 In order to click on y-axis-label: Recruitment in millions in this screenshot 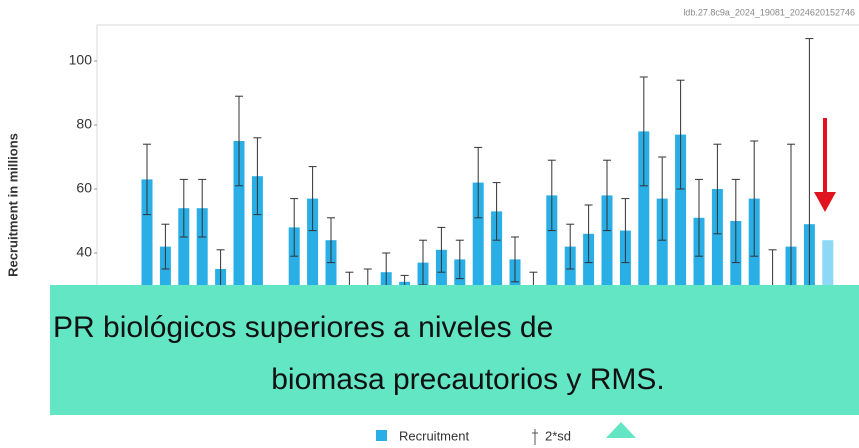, I will do `click(12, 205)`.